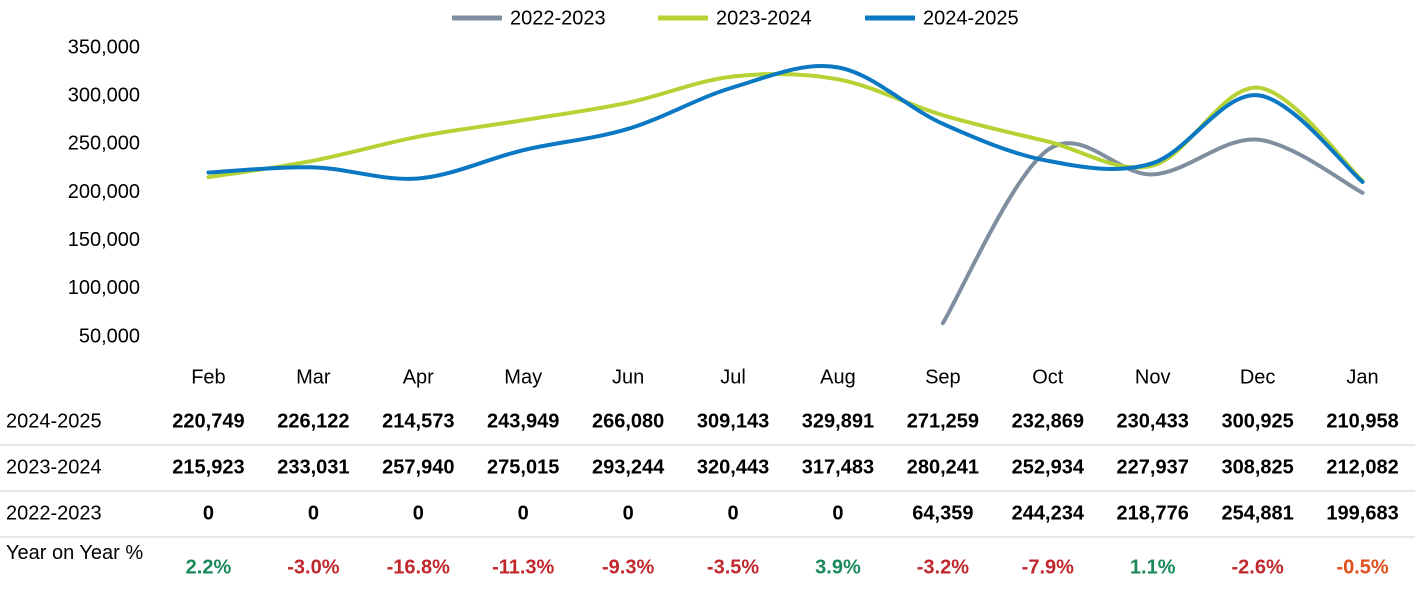 This screenshot has height=597, width=1422. What do you see at coordinates (54, 513) in the screenshot?
I see `row-label: 2022-2023` at bounding box center [54, 513].